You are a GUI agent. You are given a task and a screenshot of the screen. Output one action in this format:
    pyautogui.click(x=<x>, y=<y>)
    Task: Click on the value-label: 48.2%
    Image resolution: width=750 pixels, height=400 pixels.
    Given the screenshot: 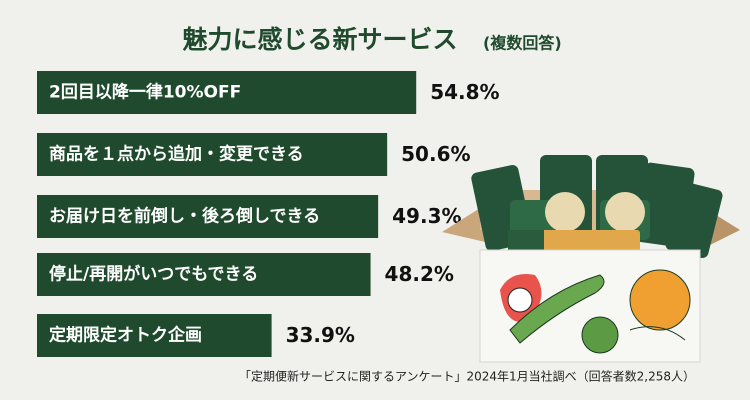 What is the action you would take?
    pyautogui.click(x=419, y=274)
    